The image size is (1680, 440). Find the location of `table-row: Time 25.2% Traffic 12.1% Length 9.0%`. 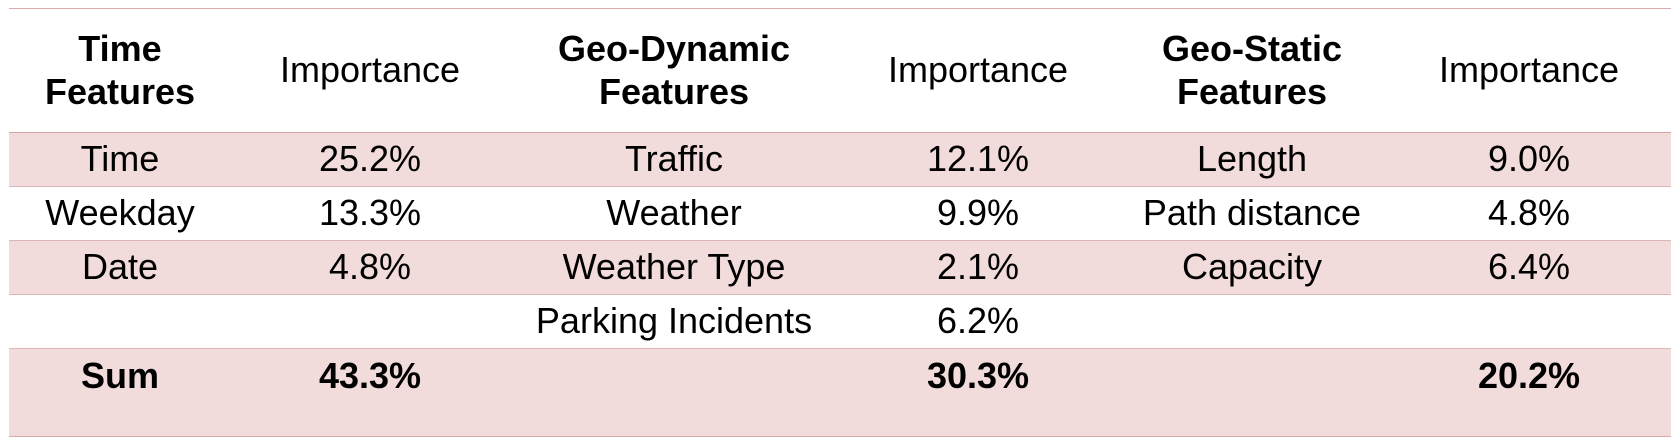

table-row: Time 25.2% Traffic 12.1% Length 9.0% is located at coordinates (840, 160).